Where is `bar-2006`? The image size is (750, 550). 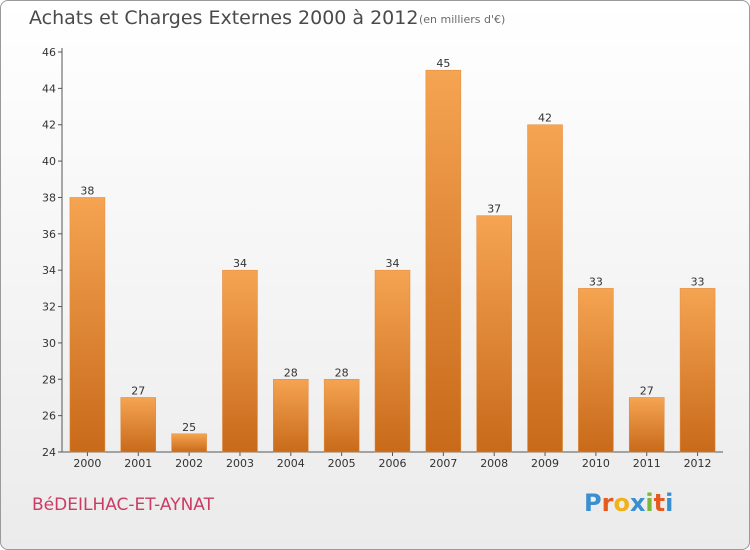
bar-2006 is located at coordinates (392, 361).